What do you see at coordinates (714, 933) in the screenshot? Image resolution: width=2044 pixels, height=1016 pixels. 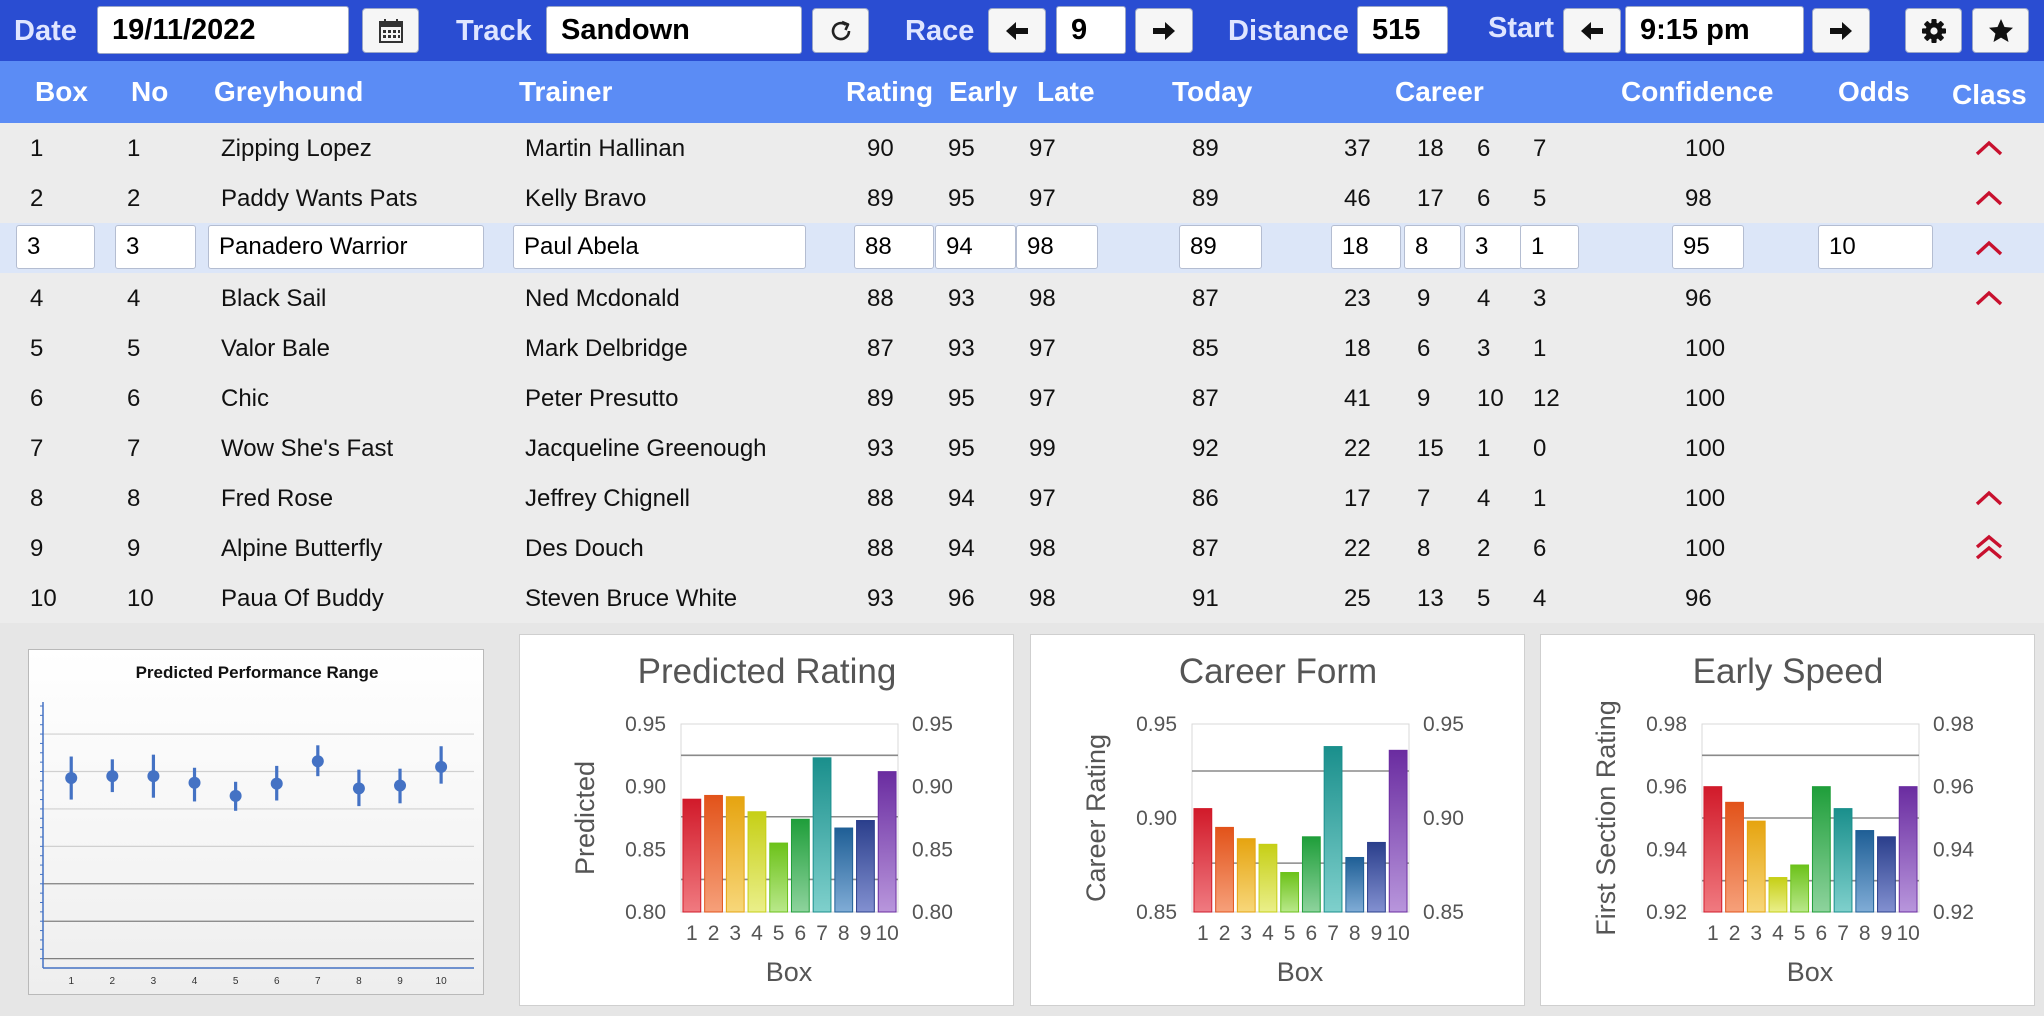 I see `x-tick-label: 2` at bounding box center [714, 933].